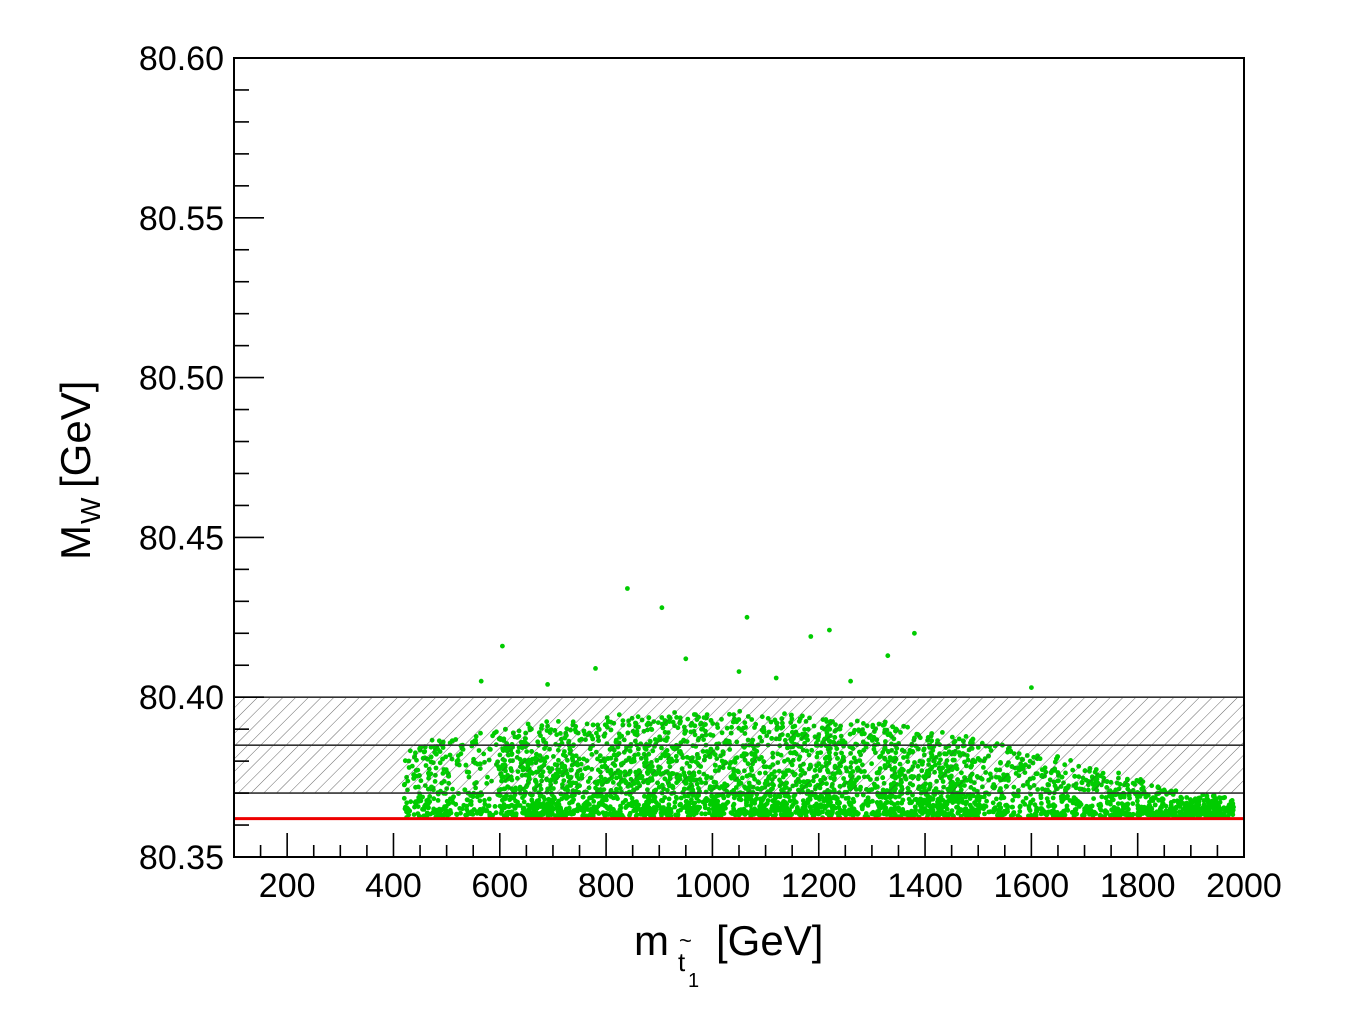 The height and width of the screenshot is (1031, 1346). What do you see at coordinates (181, 59) in the screenshot?
I see `y-tick-label: 80.60` at bounding box center [181, 59].